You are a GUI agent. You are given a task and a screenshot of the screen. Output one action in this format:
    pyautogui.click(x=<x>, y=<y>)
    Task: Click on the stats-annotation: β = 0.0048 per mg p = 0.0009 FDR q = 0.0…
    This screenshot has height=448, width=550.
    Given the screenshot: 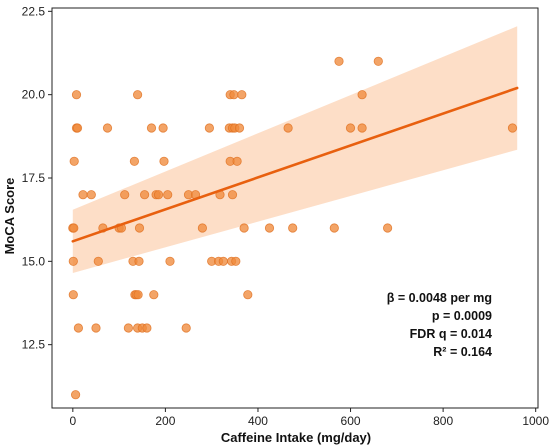 What is the action you would take?
    pyautogui.click(x=439, y=325)
    